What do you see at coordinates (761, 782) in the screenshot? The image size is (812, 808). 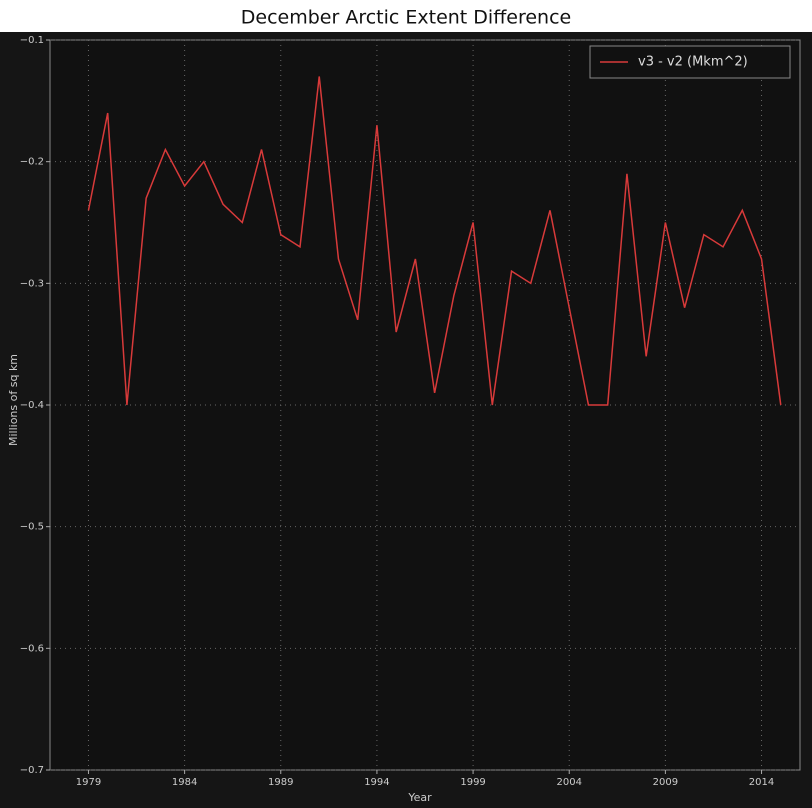 I see `x-tick-label: 2014` at bounding box center [761, 782].